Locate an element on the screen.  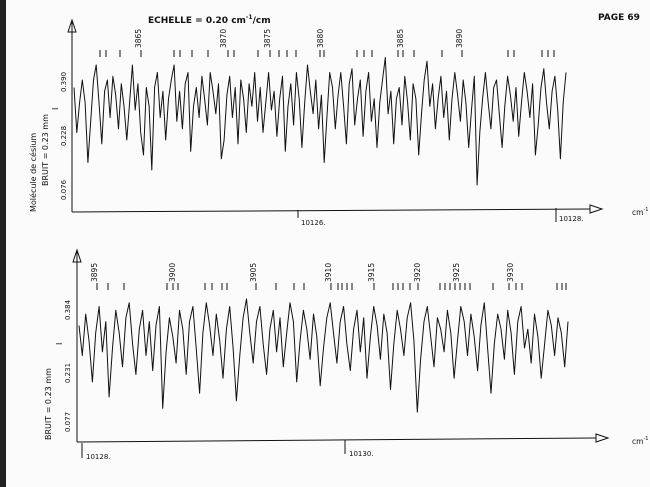
wavenumber-label: 3895 is located at coordinates (94, 272).